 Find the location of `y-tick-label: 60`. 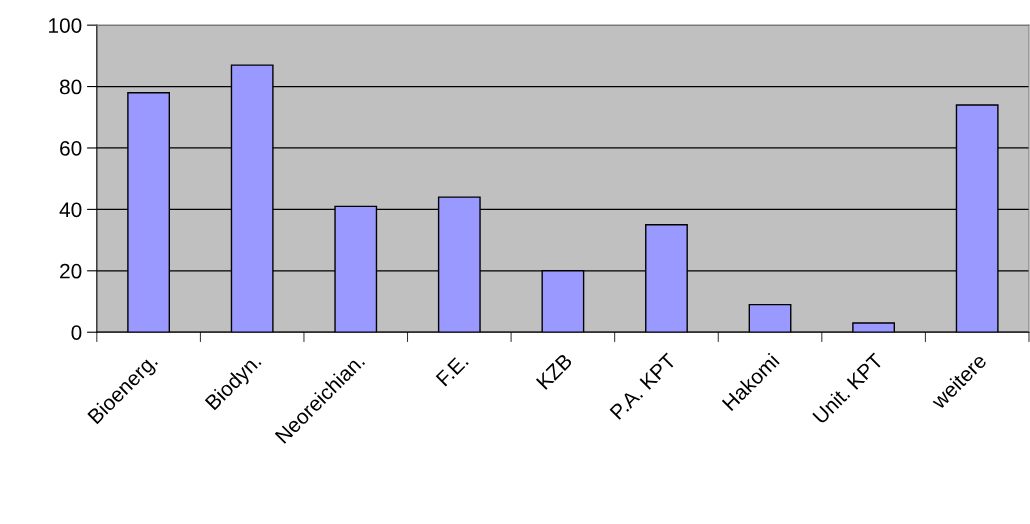

y-tick-label: 60 is located at coordinates (71, 148).